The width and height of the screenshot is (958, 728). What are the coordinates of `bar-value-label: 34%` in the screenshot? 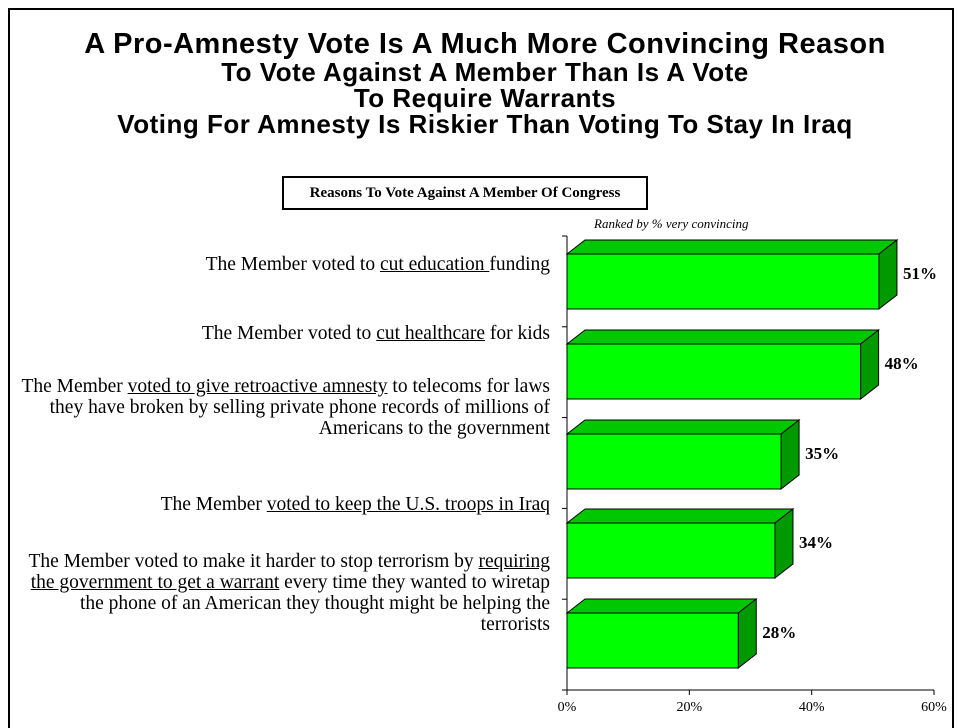 It's located at (816, 542).